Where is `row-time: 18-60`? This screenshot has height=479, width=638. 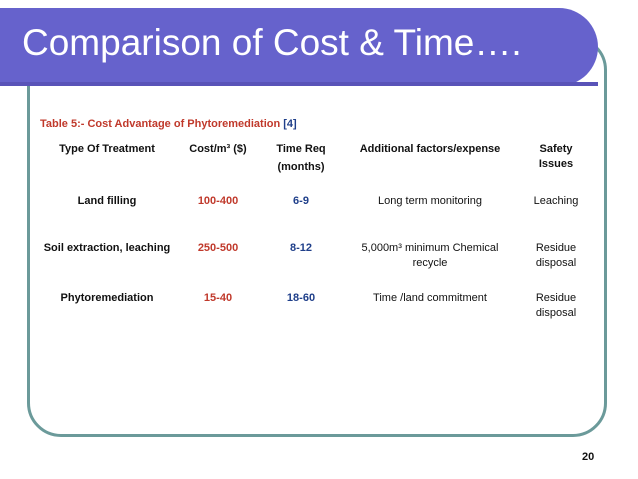
row-time: 18-60 is located at coordinates (301, 298).